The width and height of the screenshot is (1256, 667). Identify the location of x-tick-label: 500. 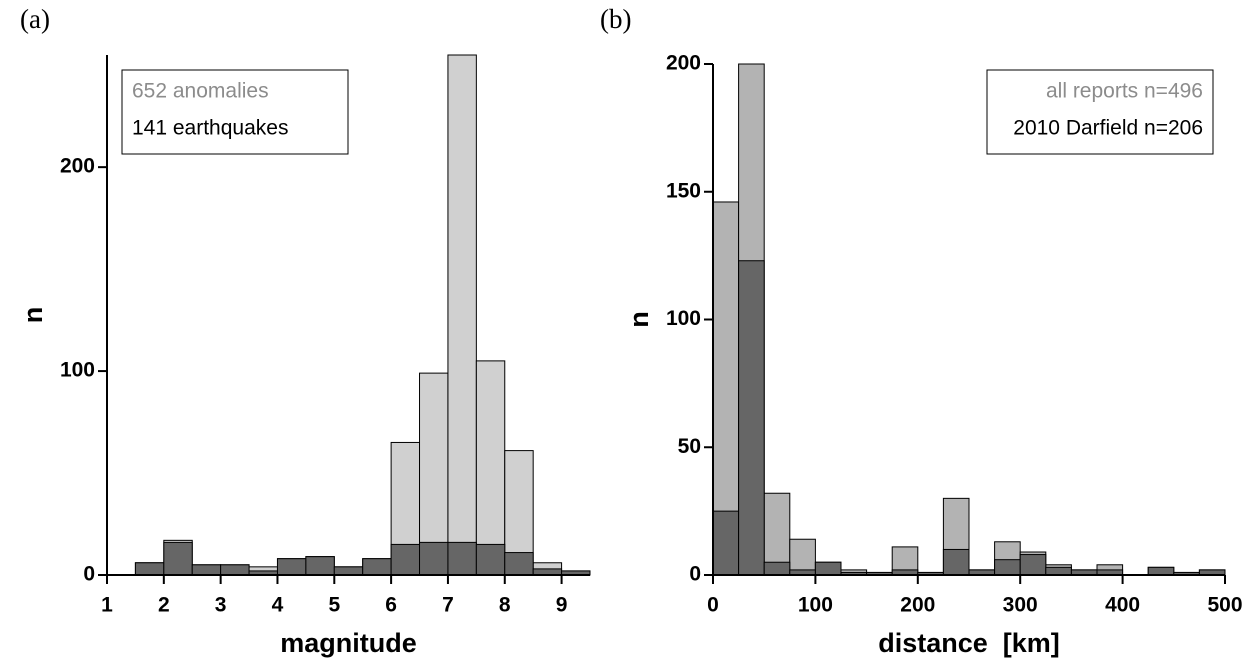
(1224, 605).